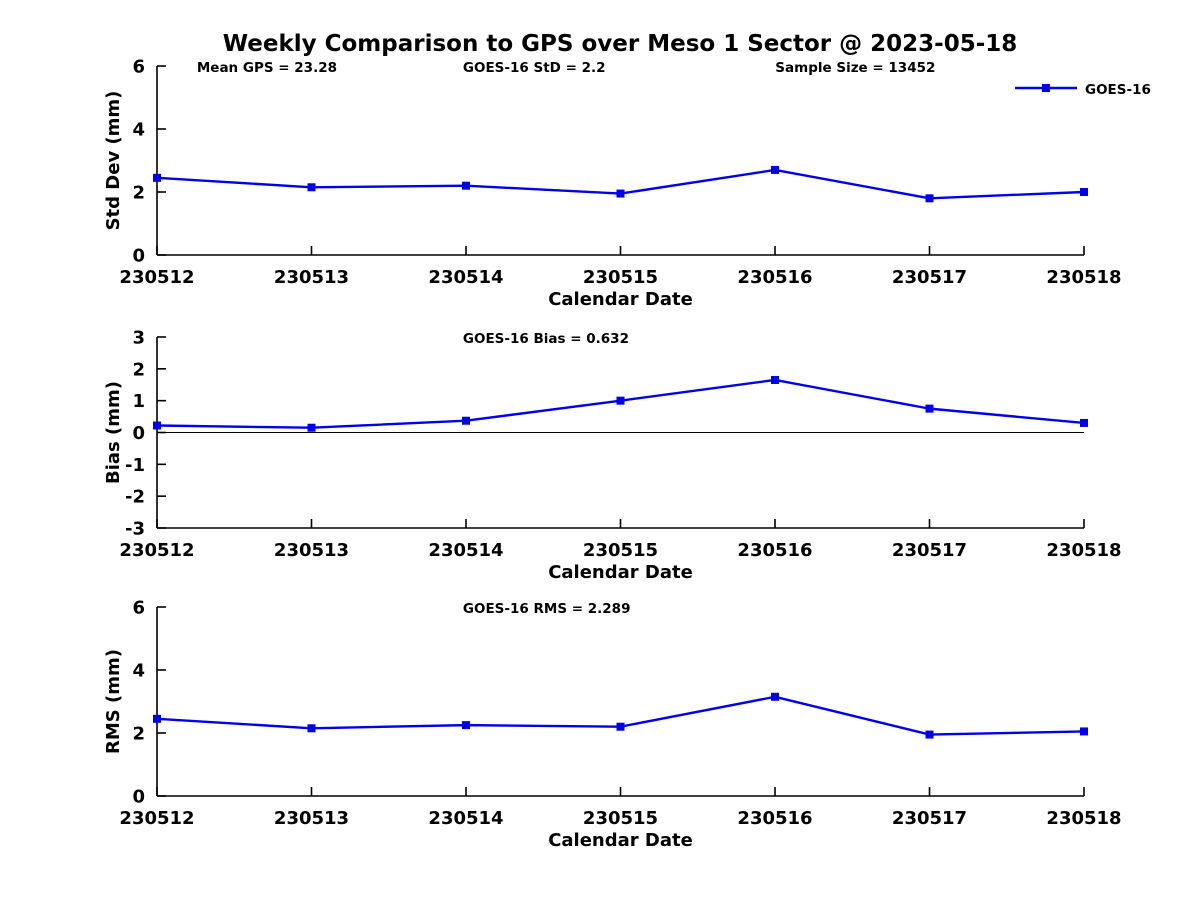 The width and height of the screenshot is (1200, 900). Describe the element at coordinates (113, 161) in the screenshot. I see `y-axis-label: Std Dev (mm)` at that location.